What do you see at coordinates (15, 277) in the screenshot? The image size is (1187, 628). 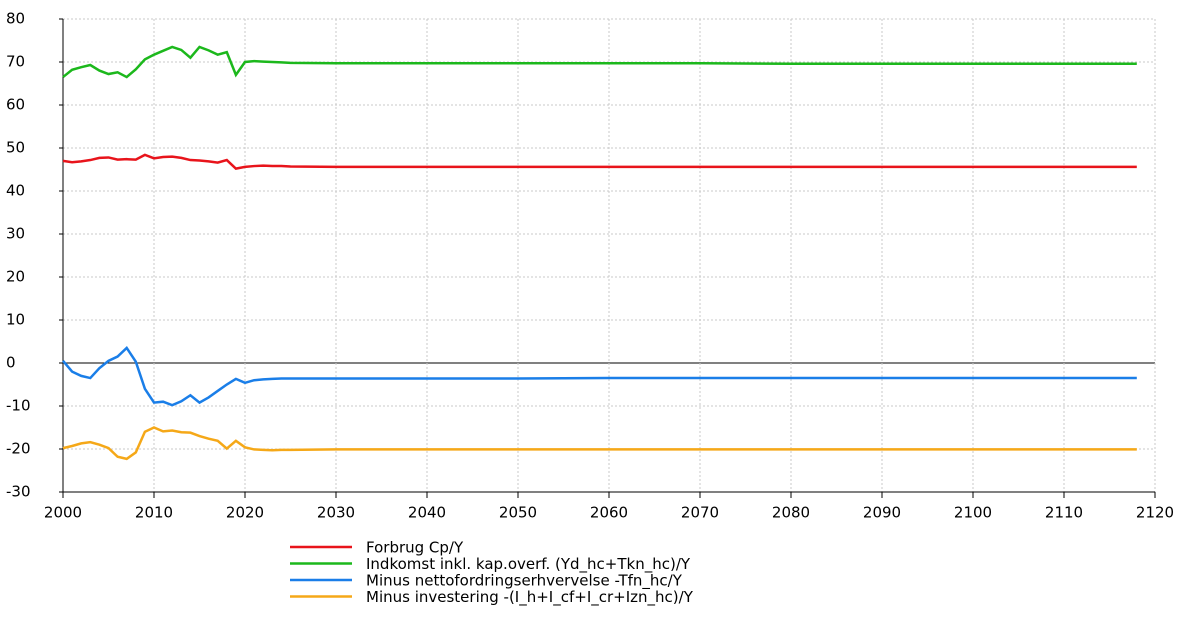 I see `y-tick-label: 20` at bounding box center [15, 277].